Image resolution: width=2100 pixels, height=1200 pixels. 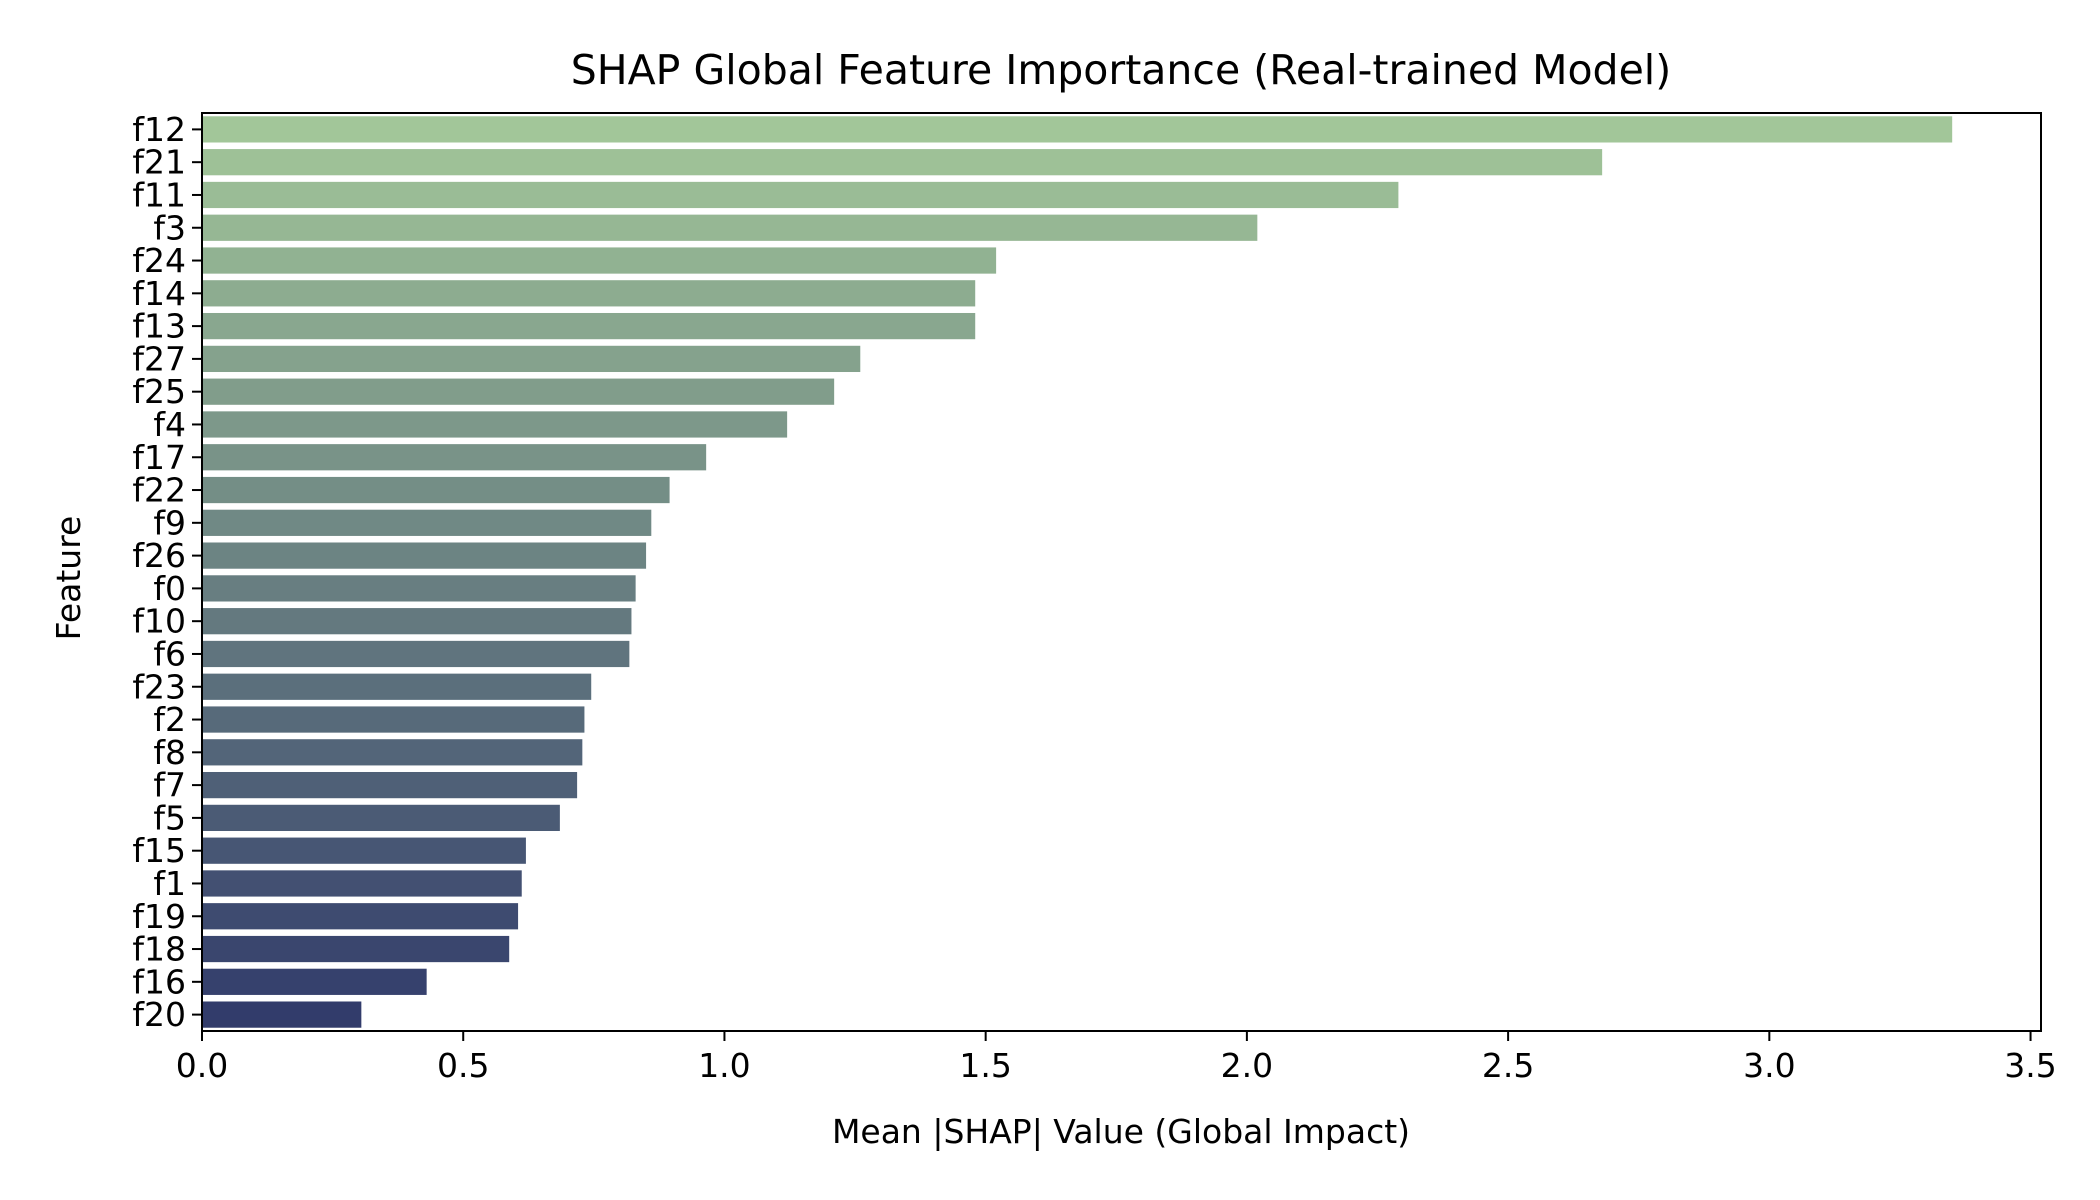 I want to click on bar-f9, so click(x=427, y=522).